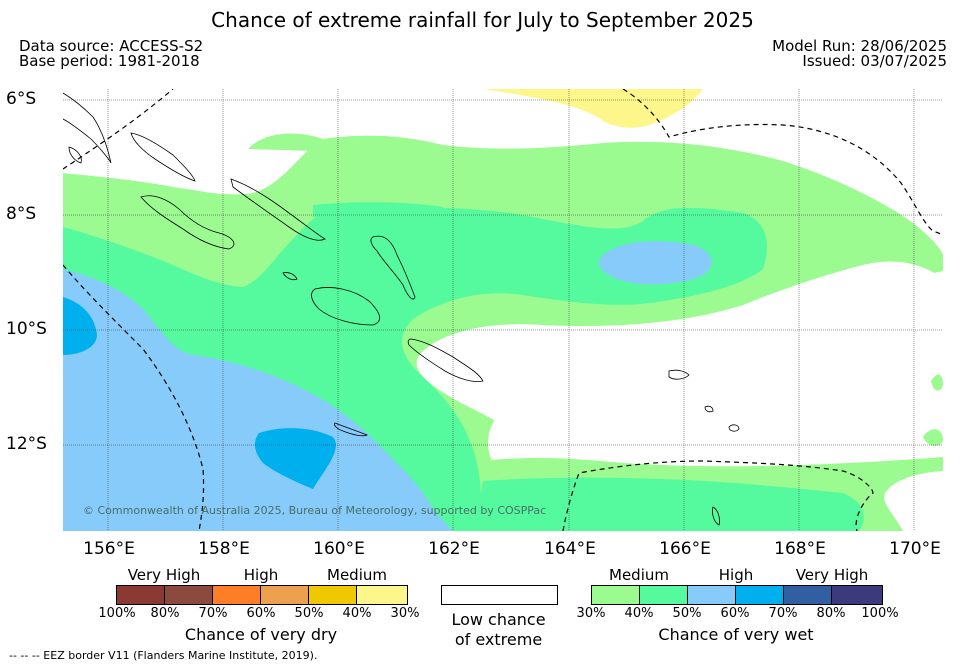 The height and width of the screenshot is (667, 965). Describe the element at coordinates (315, 148) in the screenshot. I see `medium-wet-region-north` at that location.